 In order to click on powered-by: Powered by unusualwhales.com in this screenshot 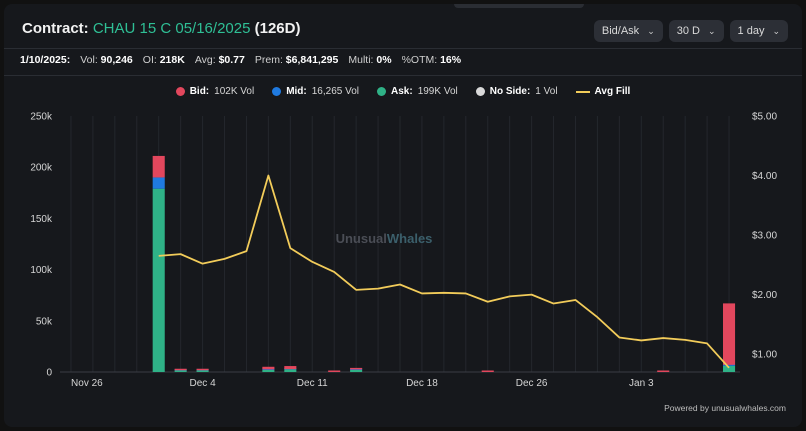, I will do `click(725, 408)`.